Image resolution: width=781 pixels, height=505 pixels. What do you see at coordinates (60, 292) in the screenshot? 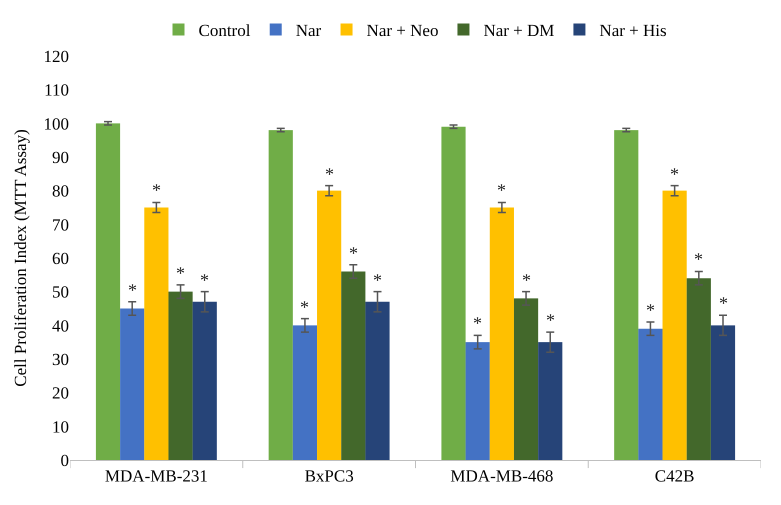
I see `y-tick-label: 50` at bounding box center [60, 292].